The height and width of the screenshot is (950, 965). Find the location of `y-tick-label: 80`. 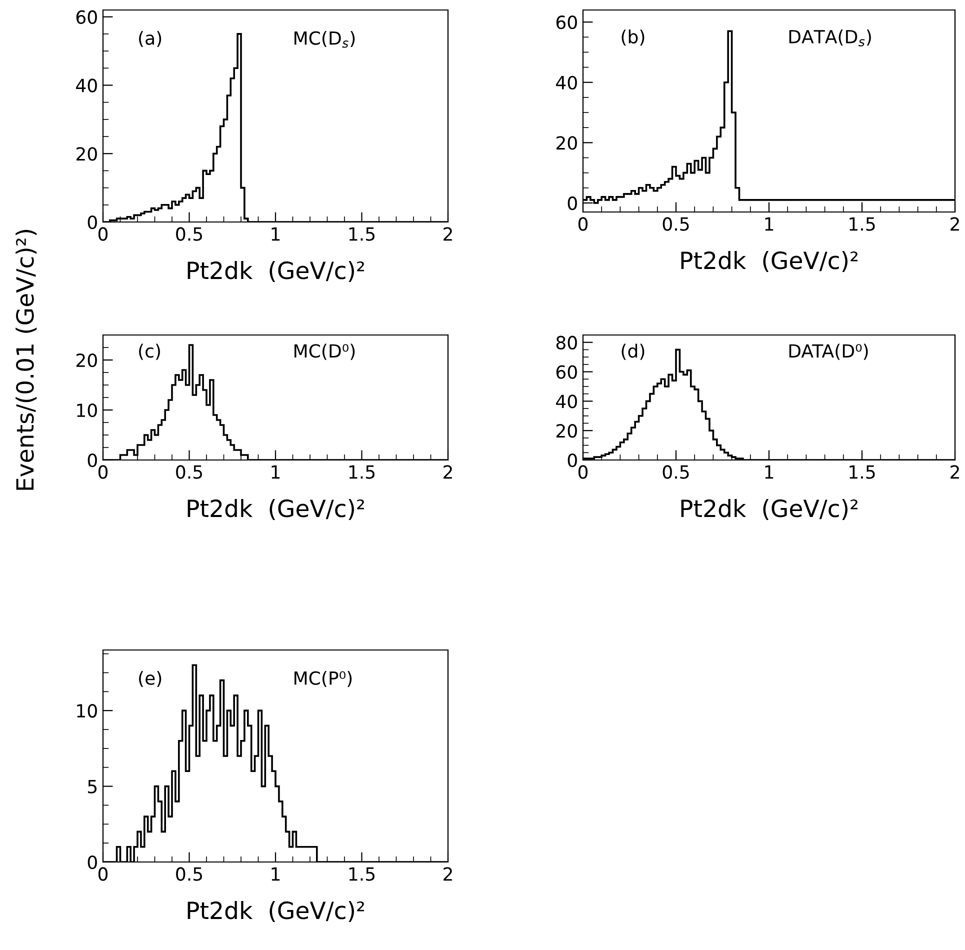

y-tick-label: 80 is located at coordinates (566, 343).